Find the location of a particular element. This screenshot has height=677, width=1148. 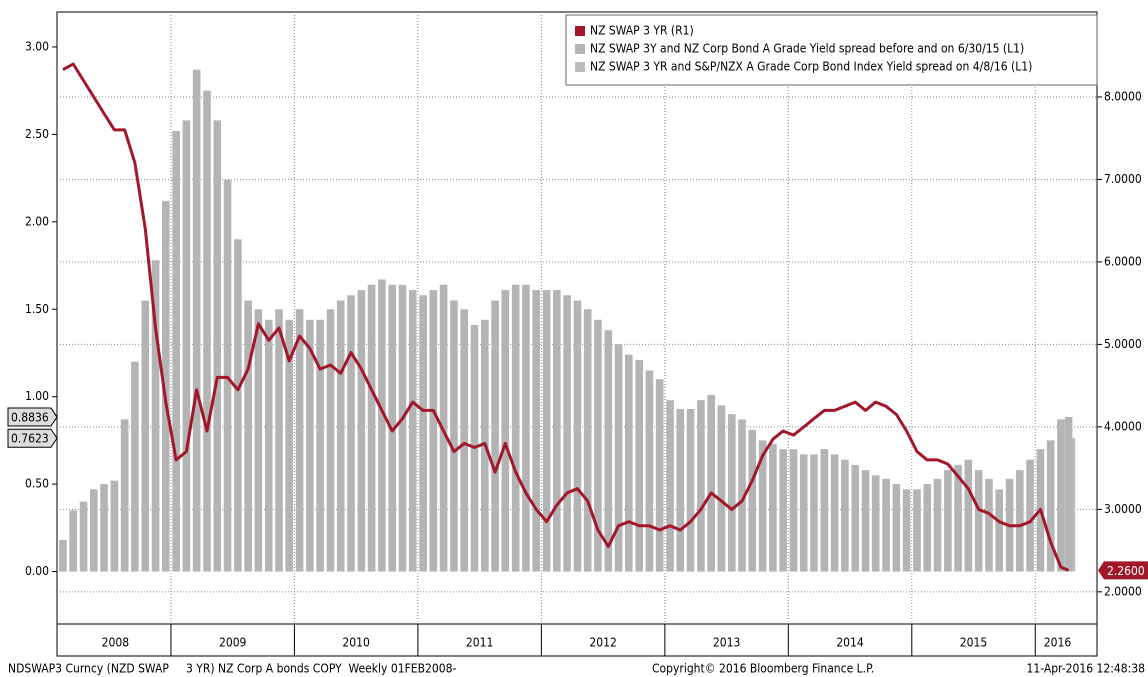

y-tick-label: 1.00 is located at coordinates (37, 396).